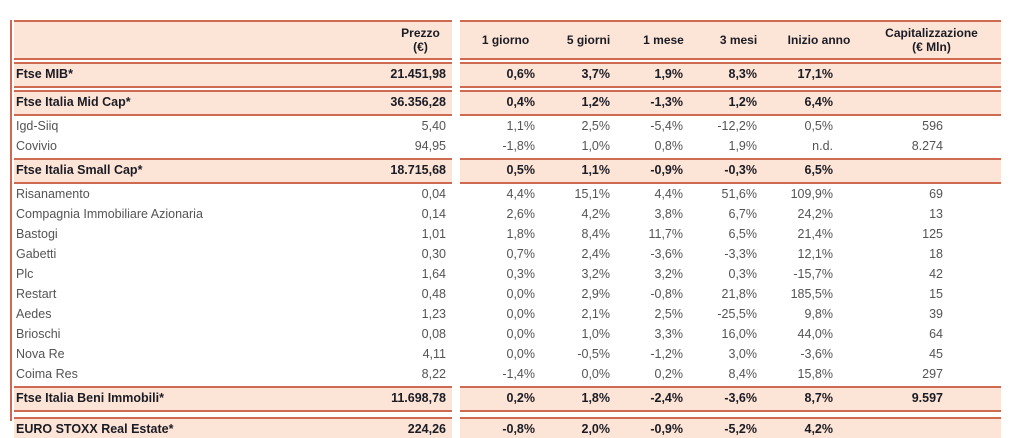 This screenshot has width=1011, height=438. Describe the element at coordinates (666, 126) in the screenshot. I see `row-1-mese: -5,4%` at that location.